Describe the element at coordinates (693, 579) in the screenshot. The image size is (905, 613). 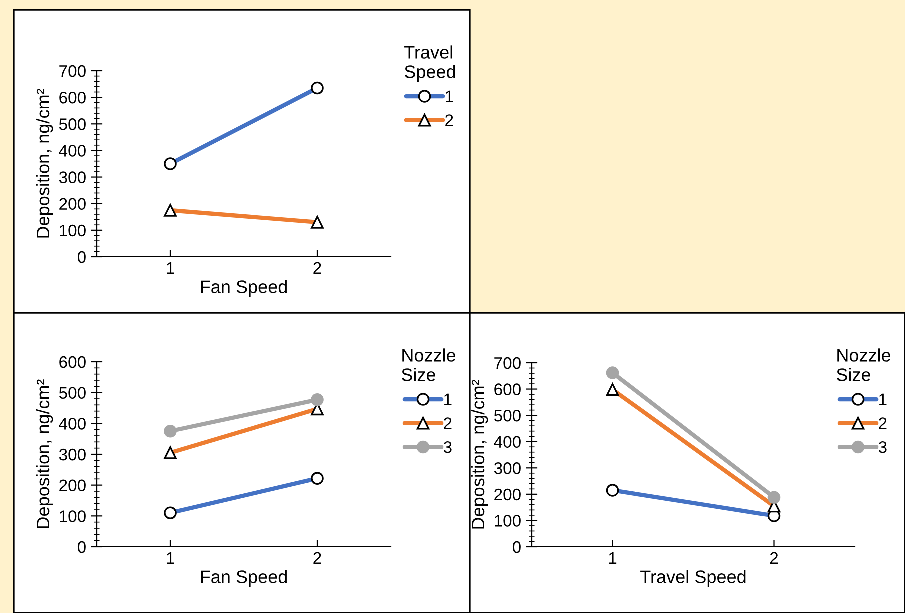
I see `x-axis-title: Travel Speed` at that location.